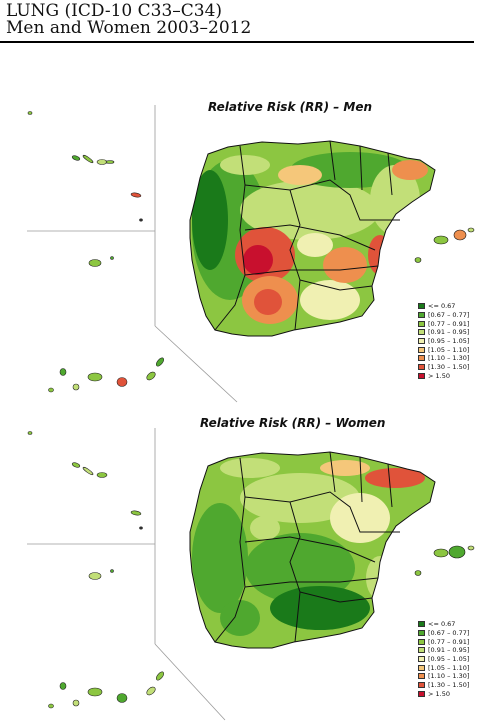 This screenshot has width=480, height=725. What do you see at coordinates (129, 28) in the screenshot?
I see `figure-subtitle: Men and Women 2003–2012` at bounding box center [129, 28].